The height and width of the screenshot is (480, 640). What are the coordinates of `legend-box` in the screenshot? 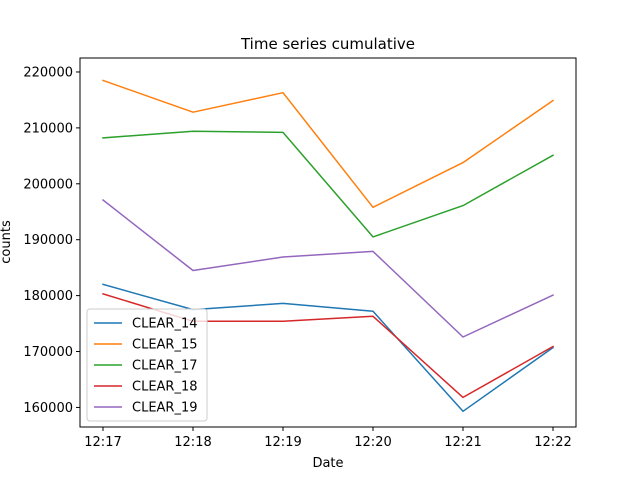 It's located at (147, 365).